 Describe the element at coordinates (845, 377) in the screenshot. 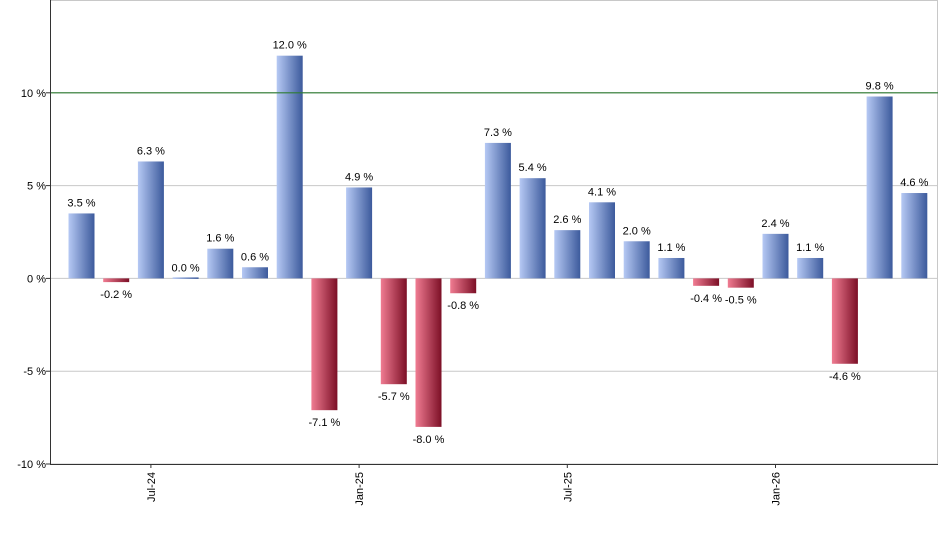

I see `data-label: -4.6 %` at that location.